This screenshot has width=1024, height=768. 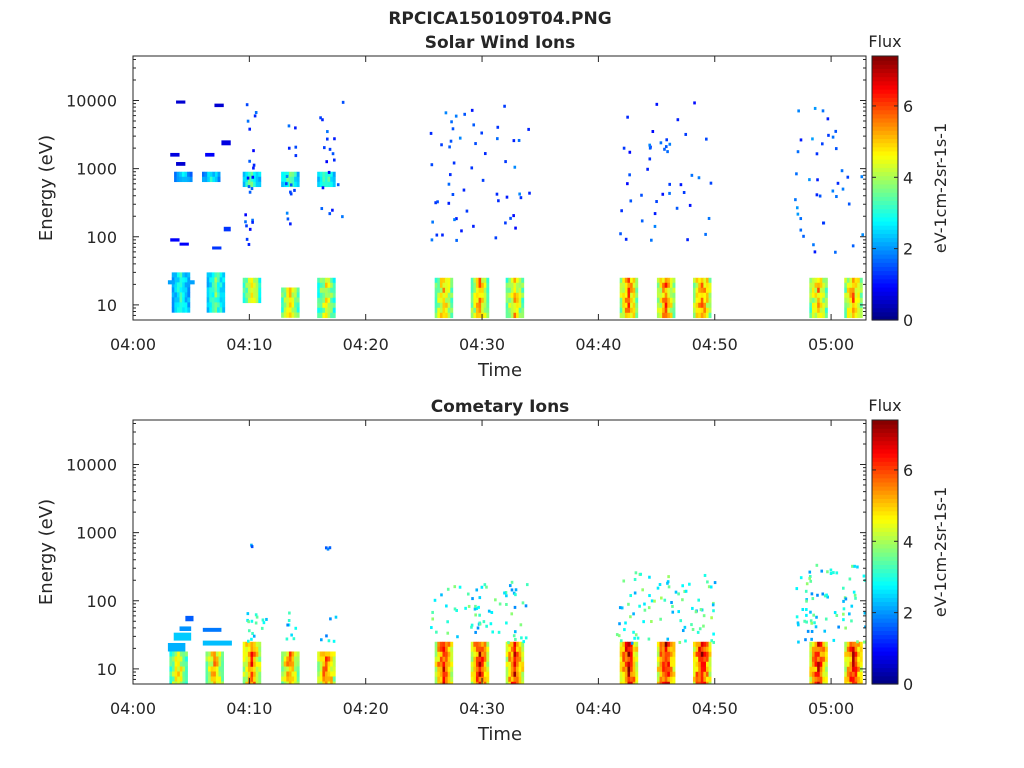 I want to click on panel-title: Cometary Ions, so click(x=500, y=407).